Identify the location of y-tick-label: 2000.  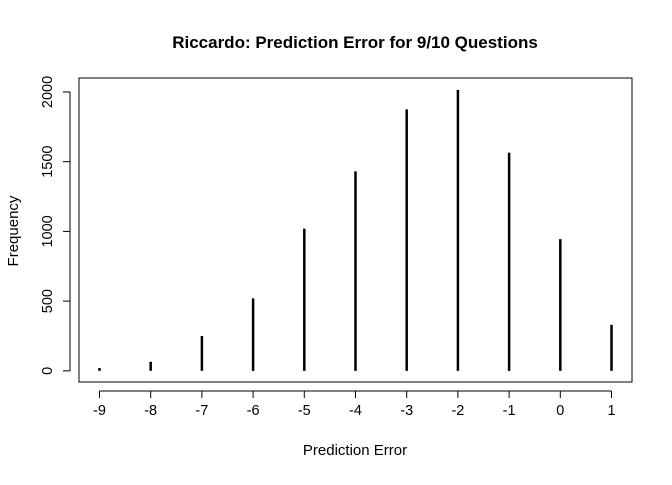
(48, 92).